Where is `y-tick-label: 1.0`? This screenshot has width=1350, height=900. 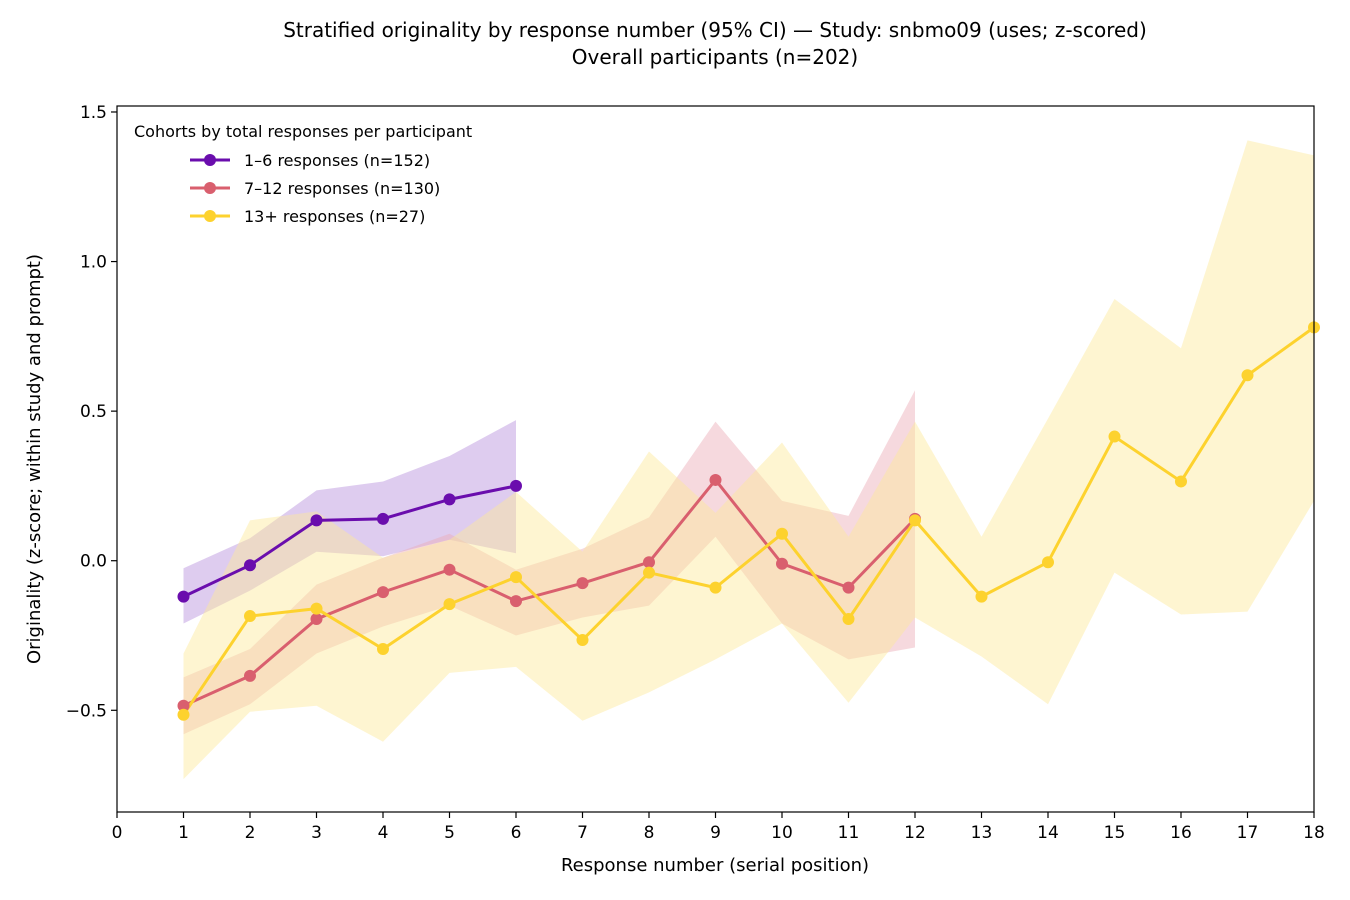 y-tick-label: 1.0 is located at coordinates (93, 263).